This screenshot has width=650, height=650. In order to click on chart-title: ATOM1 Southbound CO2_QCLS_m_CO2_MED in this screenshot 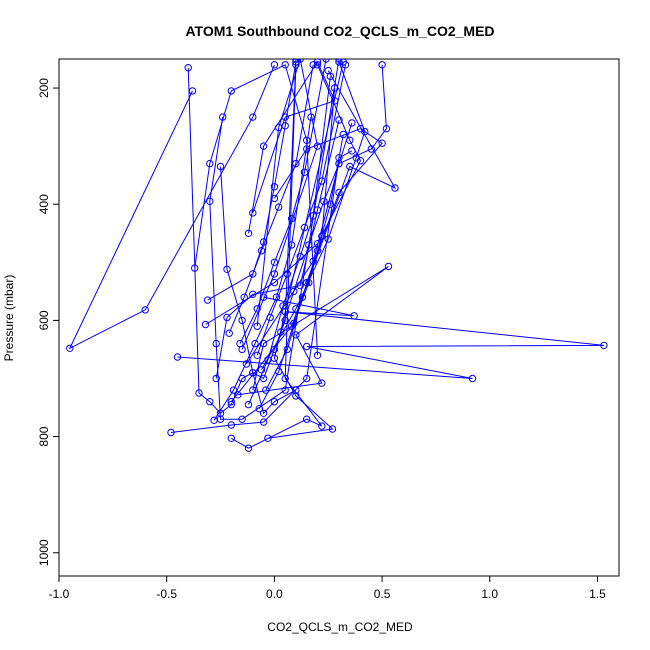, I will do `click(339, 31)`.